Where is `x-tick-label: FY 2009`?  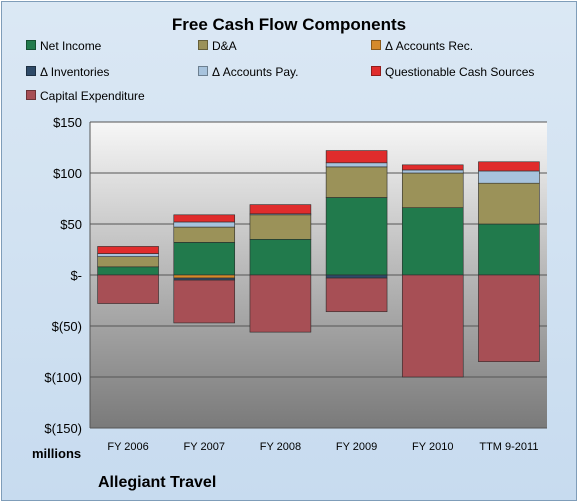 x-tick-label: FY 2009 is located at coordinates (356, 447).